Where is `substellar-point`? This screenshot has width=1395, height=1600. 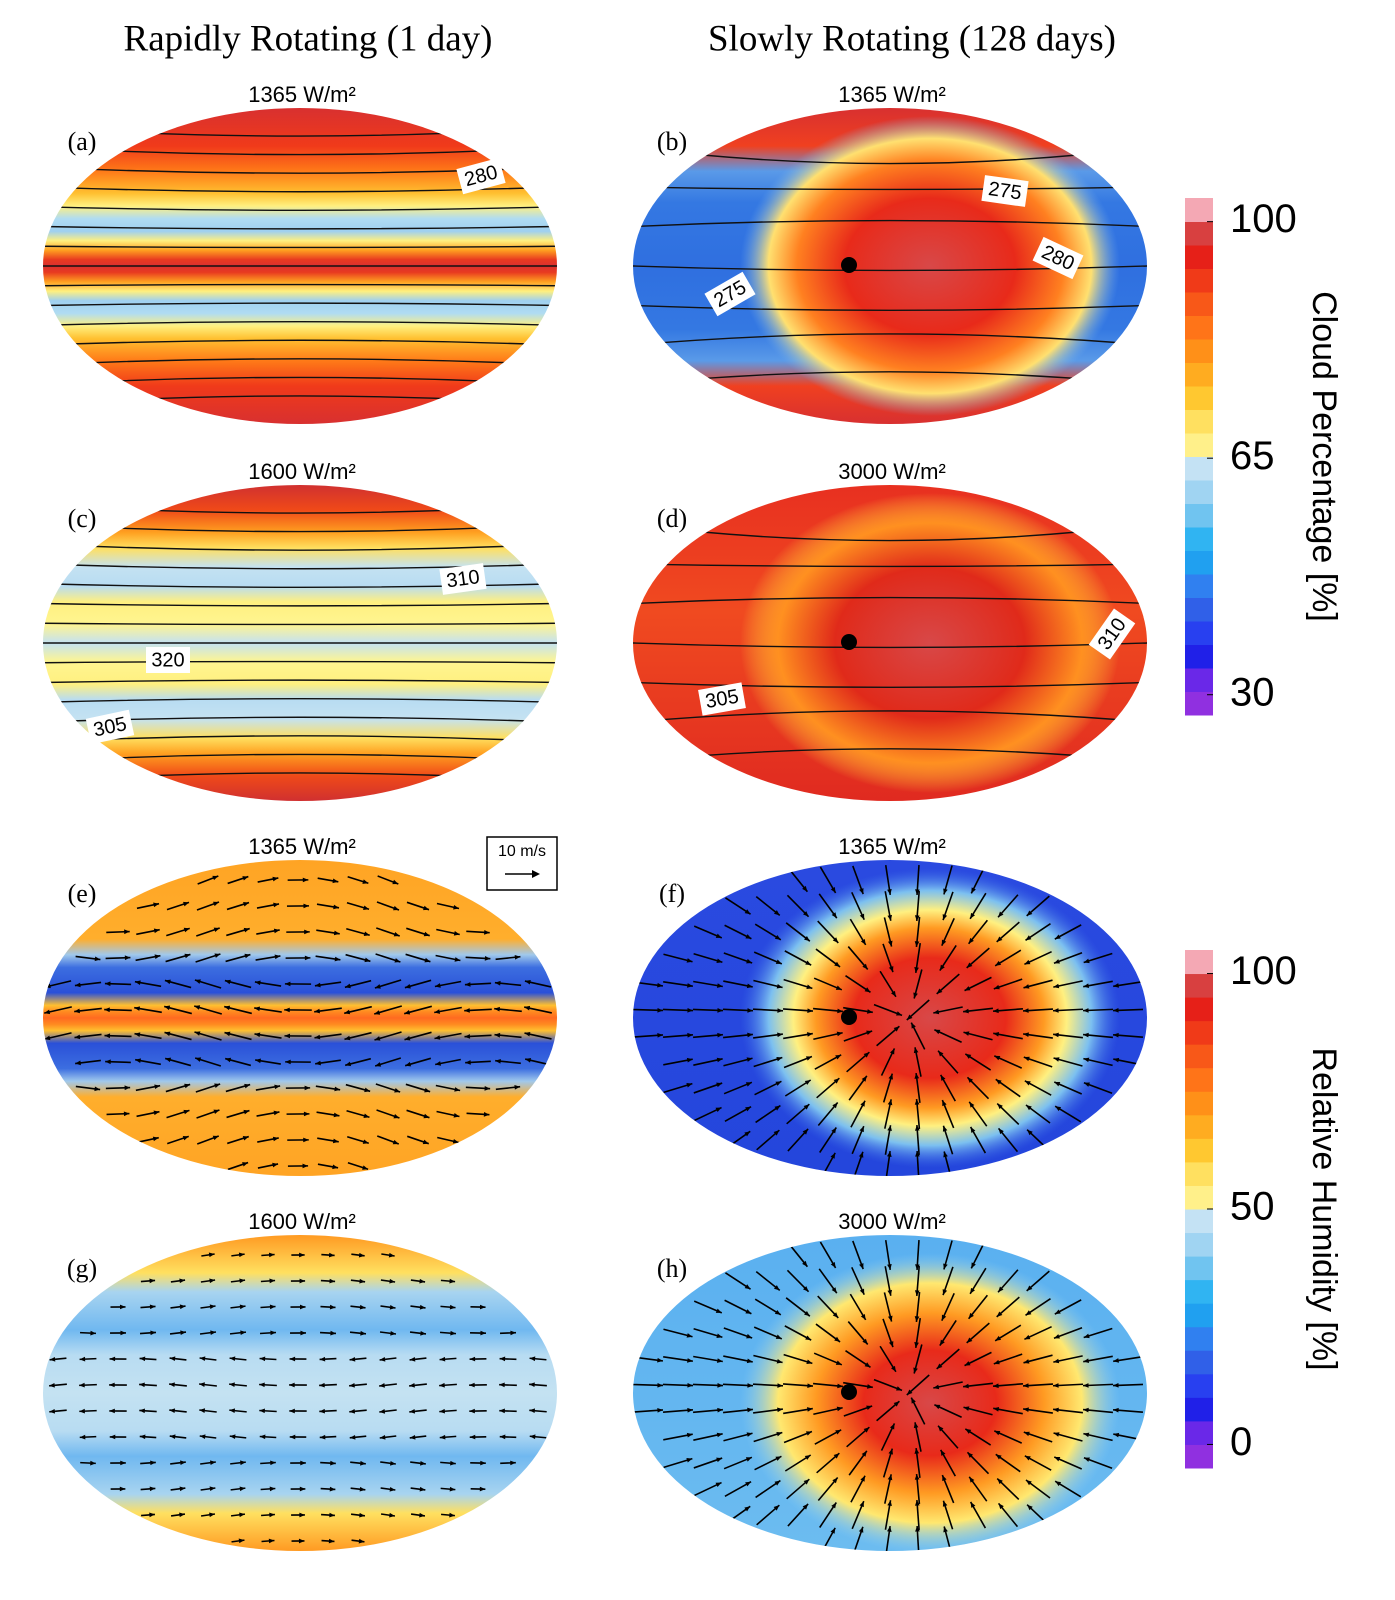 substellar-point is located at coordinates (849, 265).